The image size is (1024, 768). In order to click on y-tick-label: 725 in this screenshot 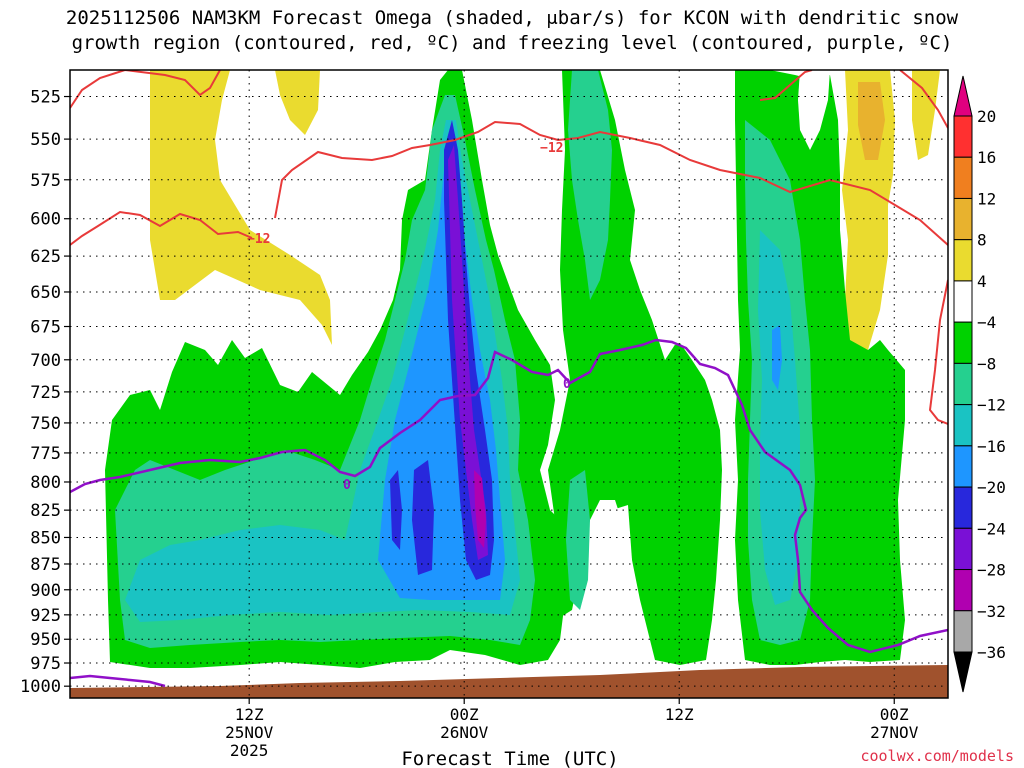, I will do `click(45, 393)`.